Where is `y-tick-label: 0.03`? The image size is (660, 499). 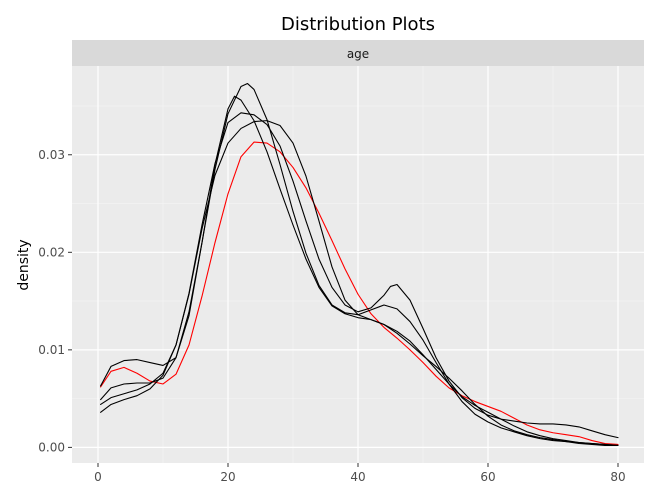 y-tick-label: 0.03 is located at coordinates (51, 155).